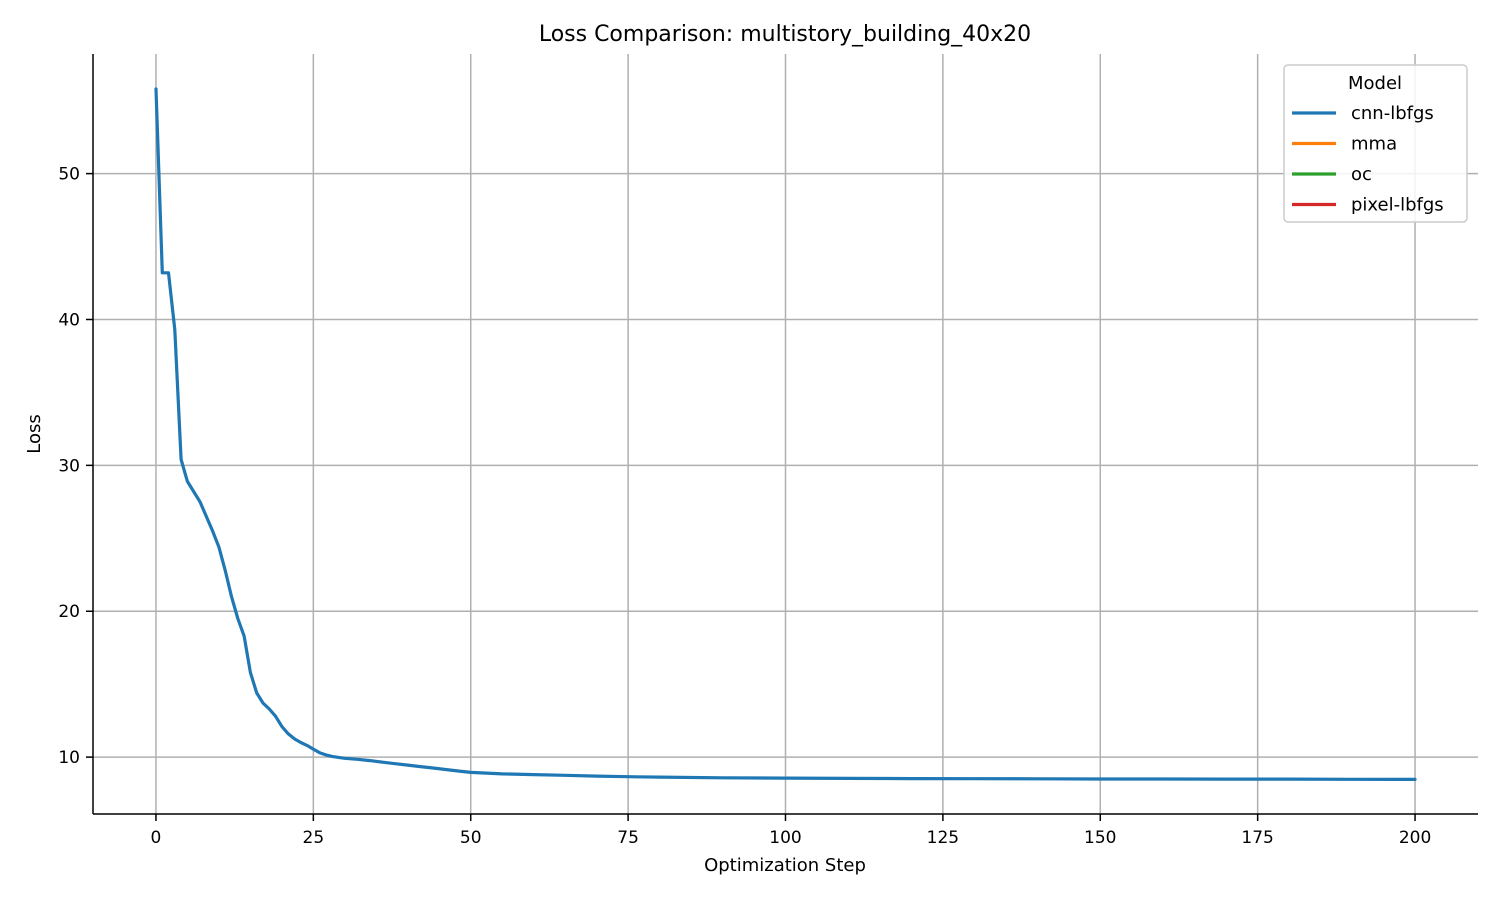 The image size is (1500, 900). Describe the element at coordinates (1368, 159) in the screenshot. I see `legend-entries: cnn-lbfgs mma oc pixel-lbfgs` at that location.